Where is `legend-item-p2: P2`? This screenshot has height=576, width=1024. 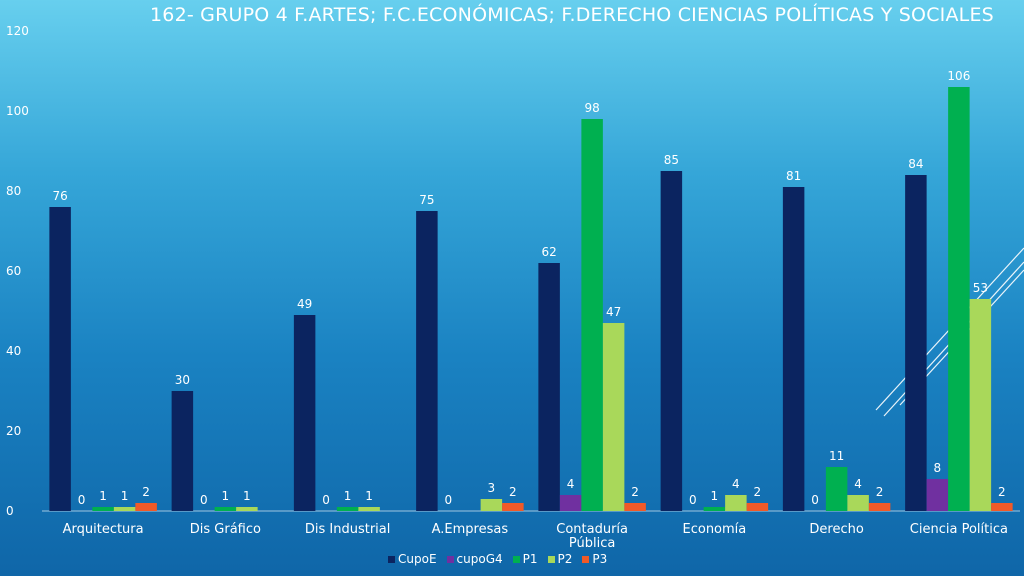 legend-item-p2: P2 is located at coordinates (560, 559).